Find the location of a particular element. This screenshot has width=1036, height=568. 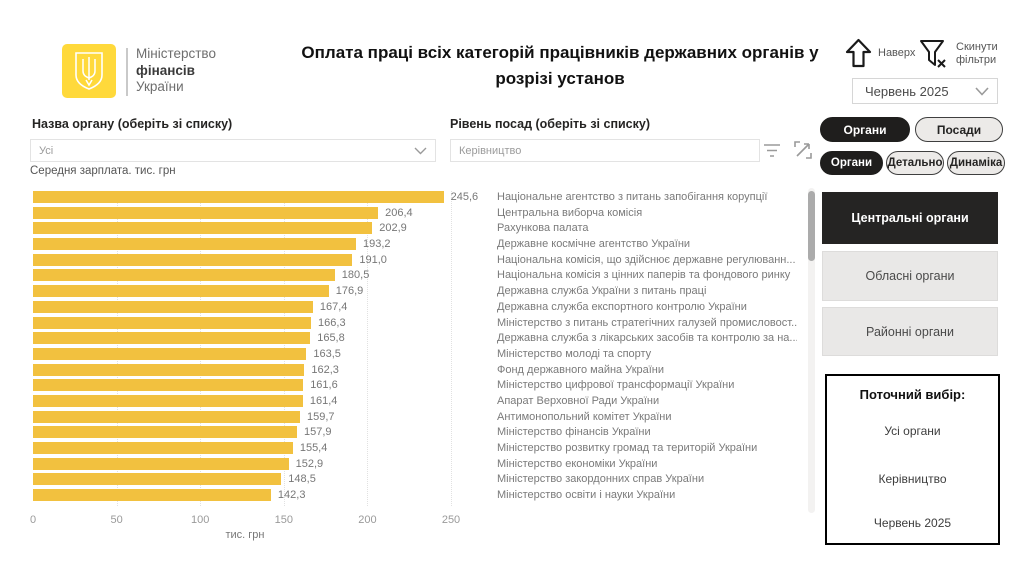

toggle-посади-row1: Посади is located at coordinates (959, 129).